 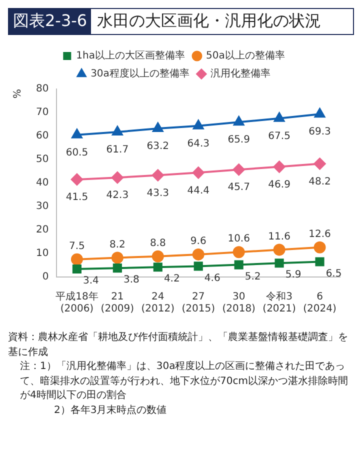 What do you see at coordinates (77, 152) in the screenshot?
I see `data-label: 60.5` at bounding box center [77, 152].